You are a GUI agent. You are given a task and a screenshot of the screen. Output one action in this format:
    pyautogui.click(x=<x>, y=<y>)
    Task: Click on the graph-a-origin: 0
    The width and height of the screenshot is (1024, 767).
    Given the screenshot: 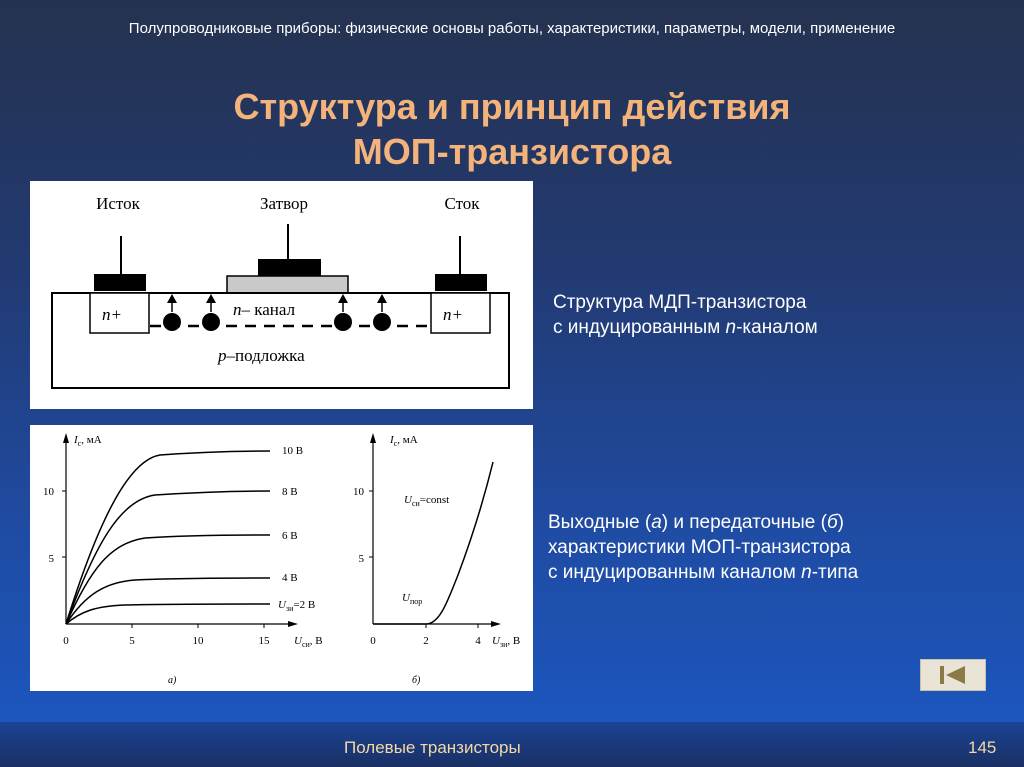 What is the action you would take?
    pyautogui.click(x=66, y=641)
    